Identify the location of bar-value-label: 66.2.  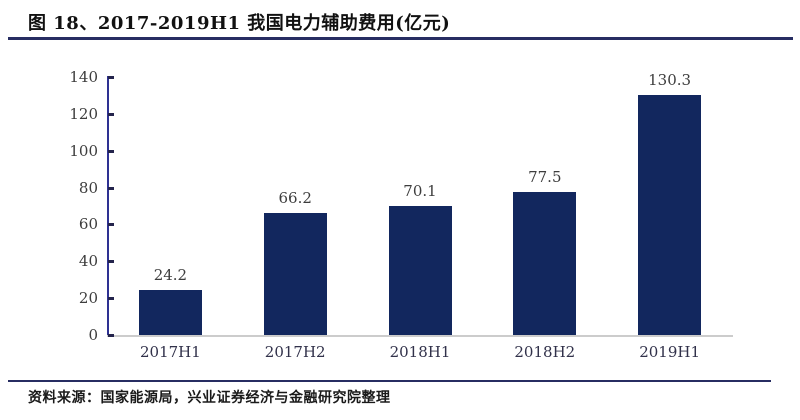
(295, 198).